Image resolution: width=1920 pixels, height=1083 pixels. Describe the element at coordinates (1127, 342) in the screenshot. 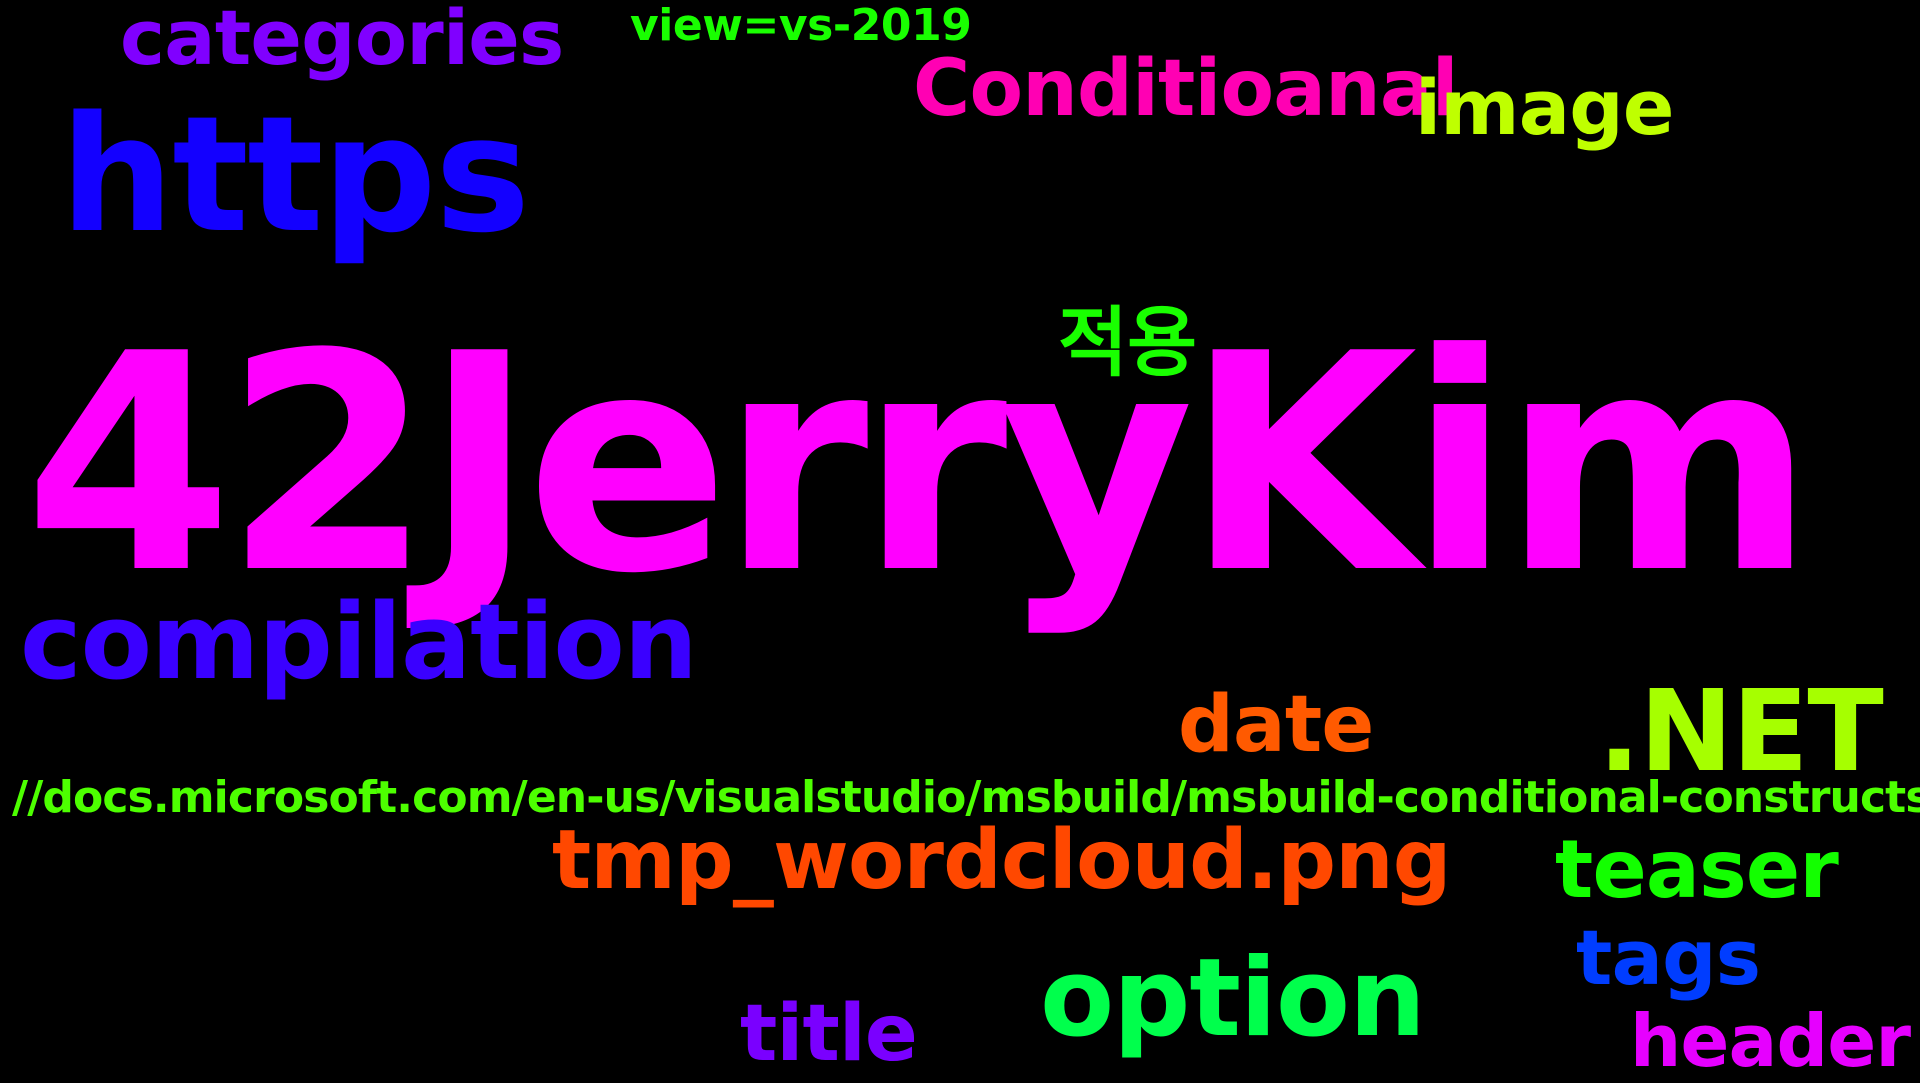

I see `word-jeok-yong: 적용` at that location.